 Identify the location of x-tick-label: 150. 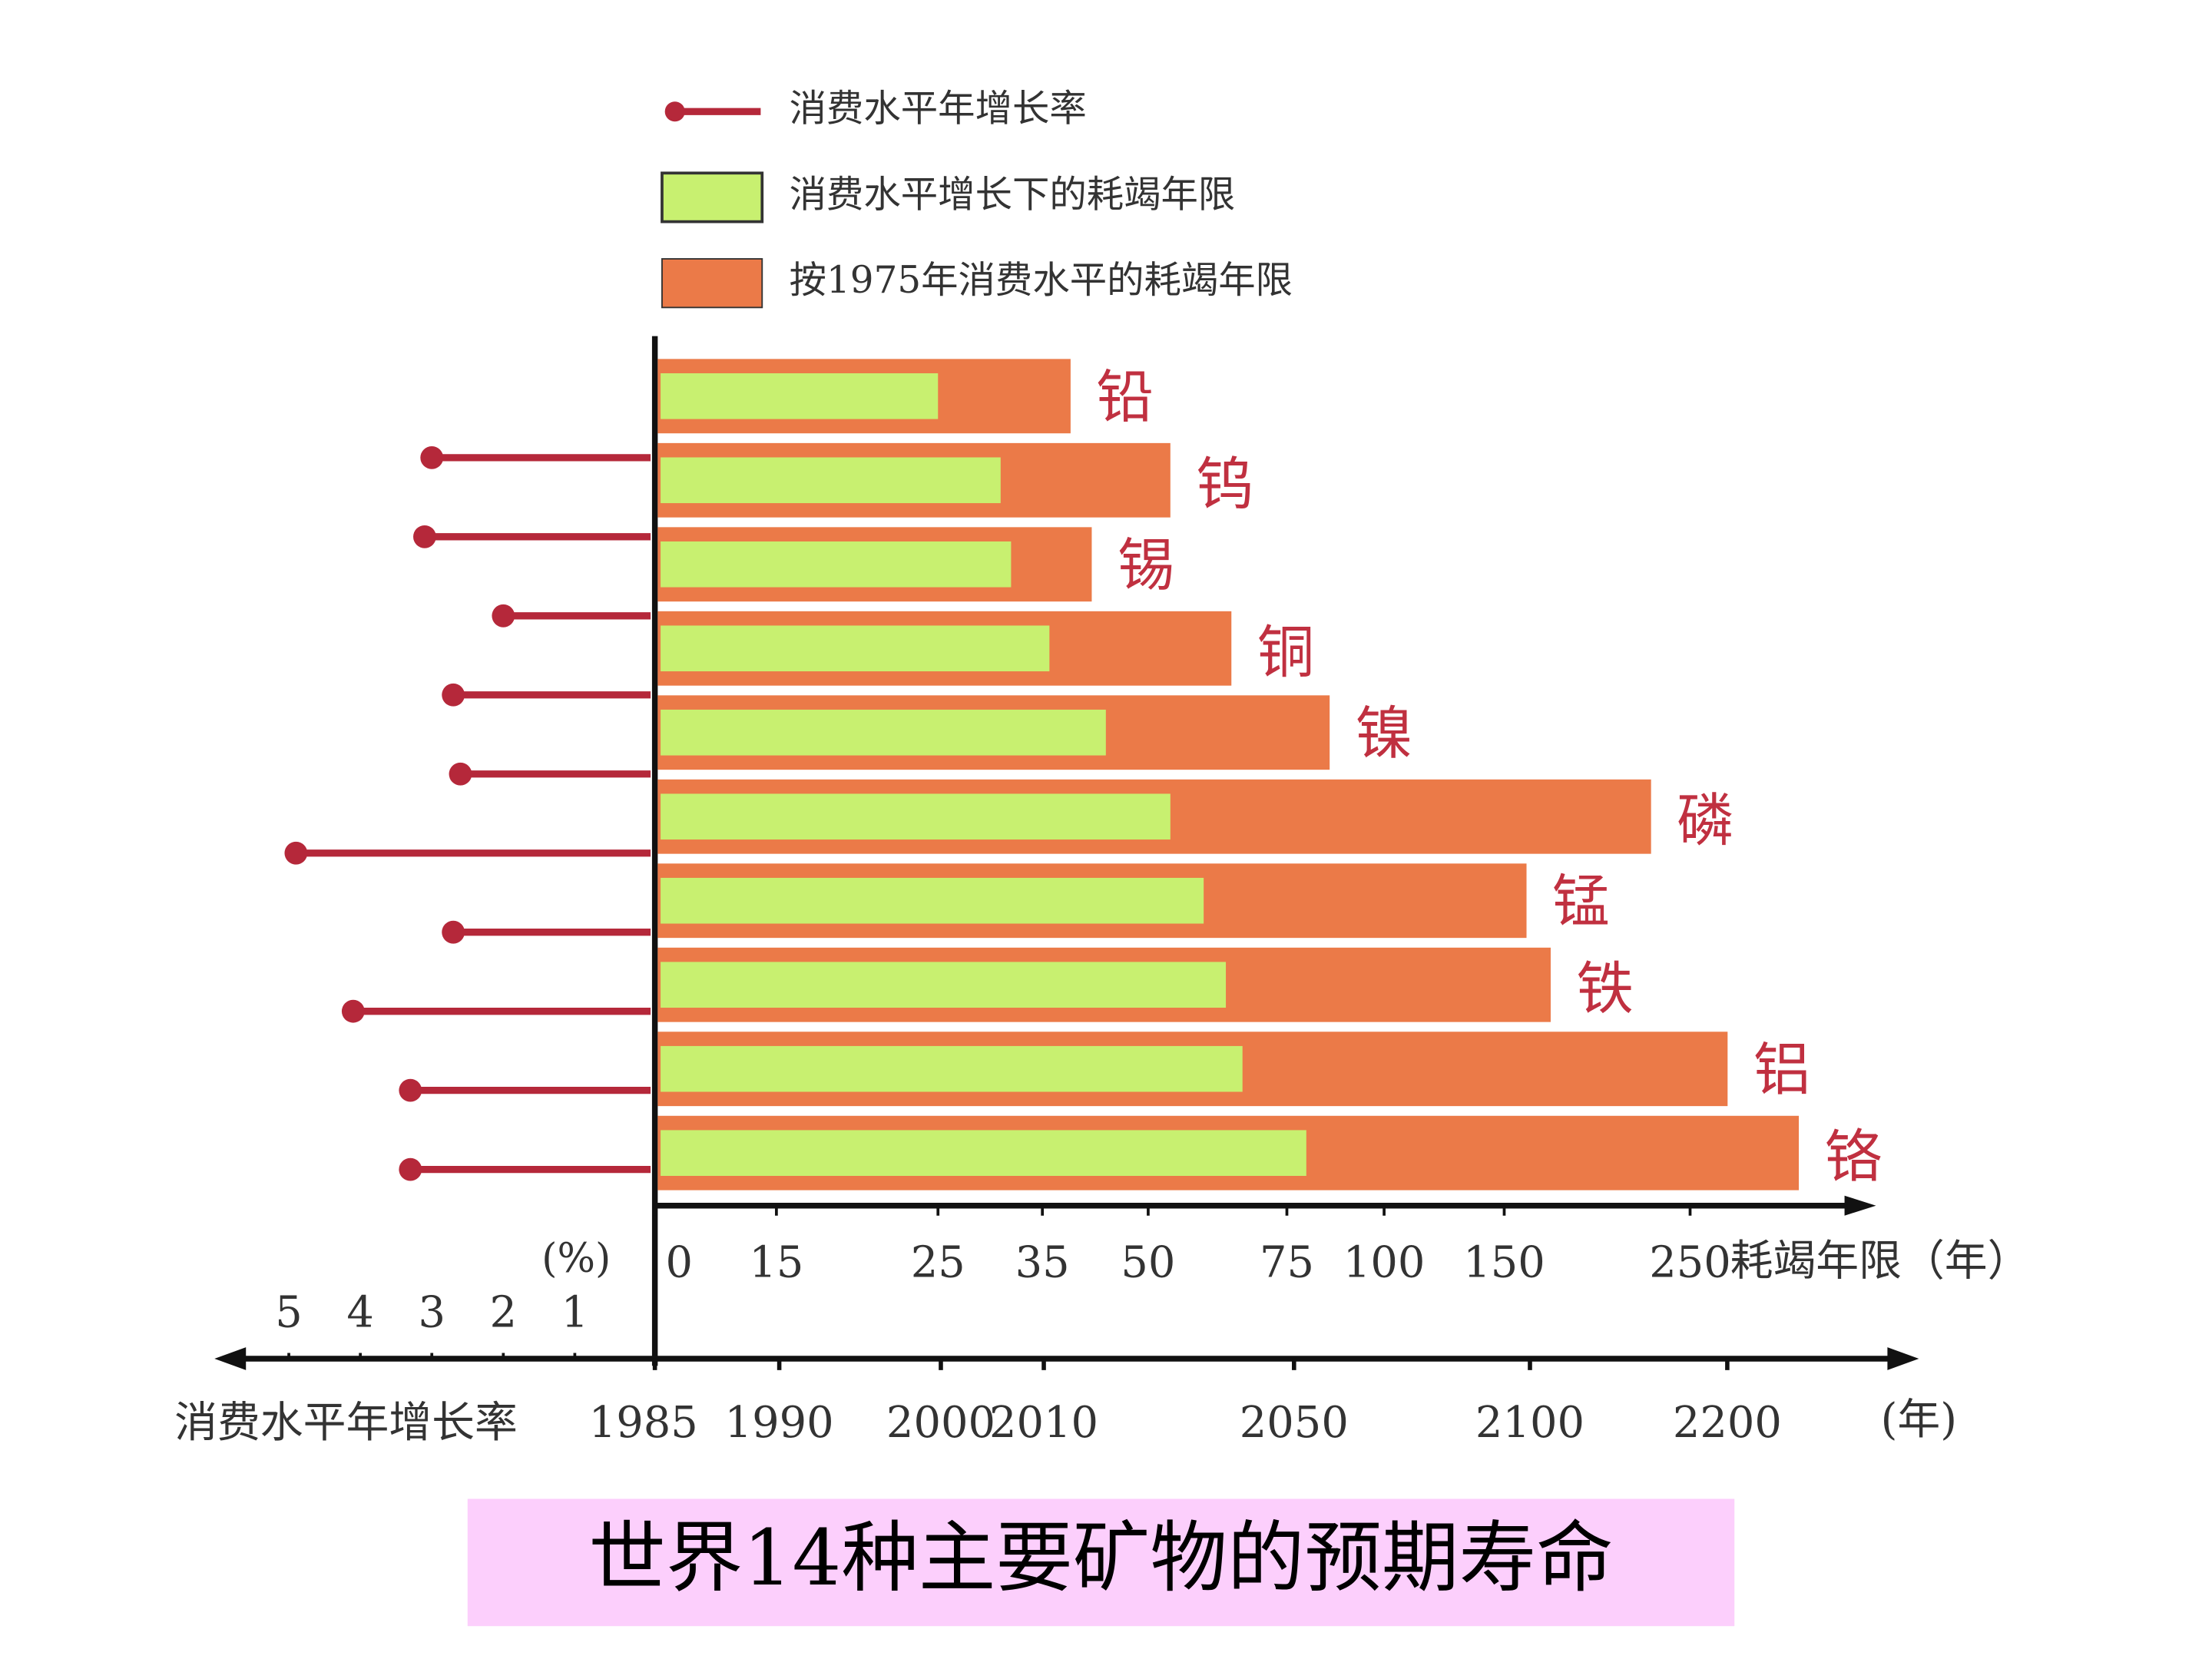
(1504, 1262).